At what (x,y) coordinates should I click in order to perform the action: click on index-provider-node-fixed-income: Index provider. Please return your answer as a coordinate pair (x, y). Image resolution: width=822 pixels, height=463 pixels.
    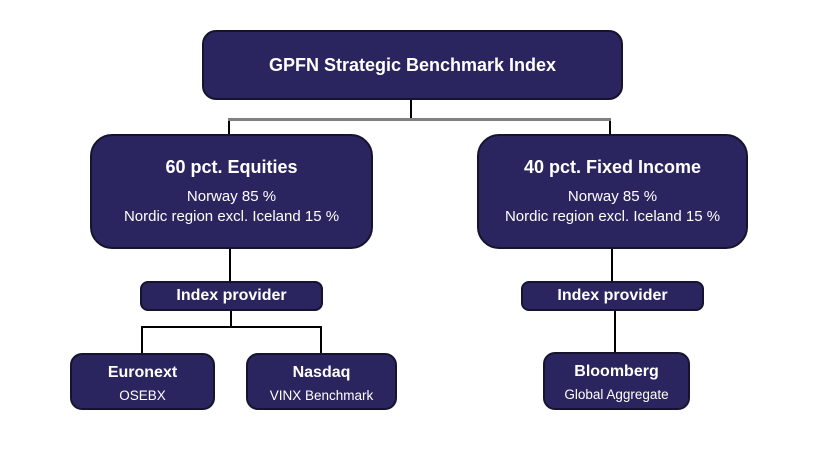
    Looking at the image, I should click on (612, 296).